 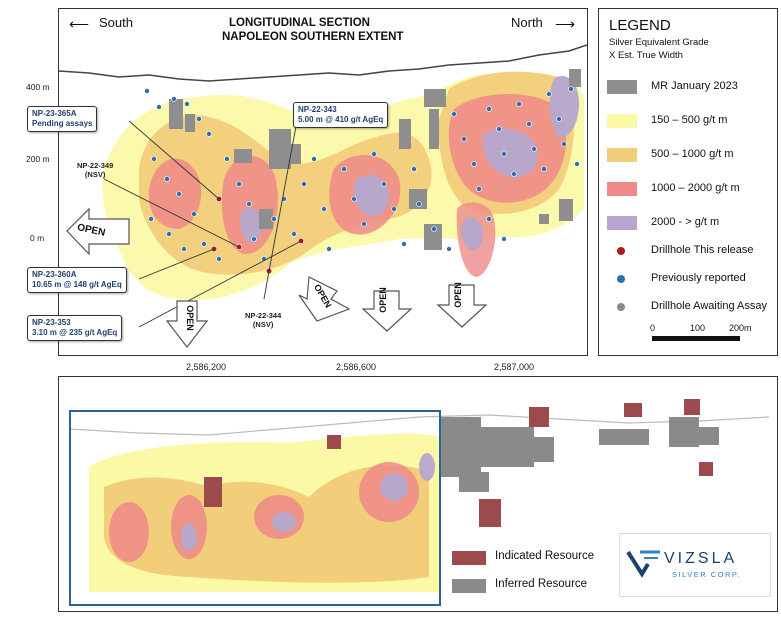 What do you see at coordinates (541, 584) in the screenshot?
I see `legend-label-inferred: Inferred Resource` at bounding box center [541, 584].